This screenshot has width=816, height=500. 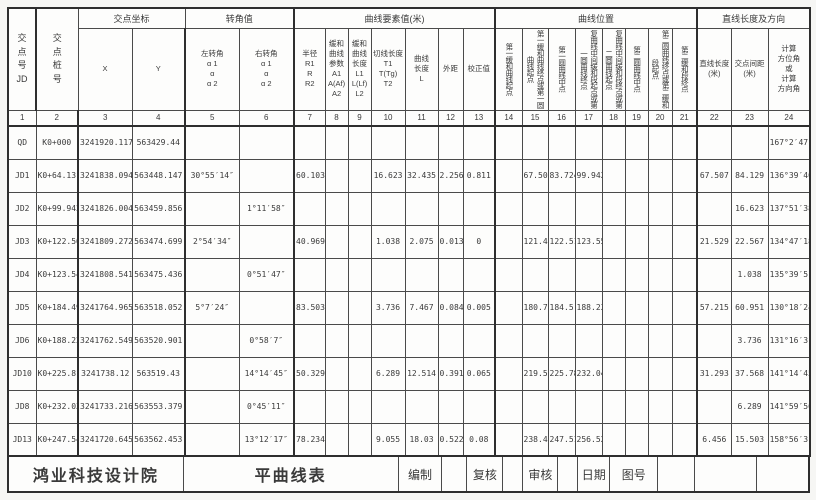 I want to click on col-number-18: 18, so click(x=613, y=118).